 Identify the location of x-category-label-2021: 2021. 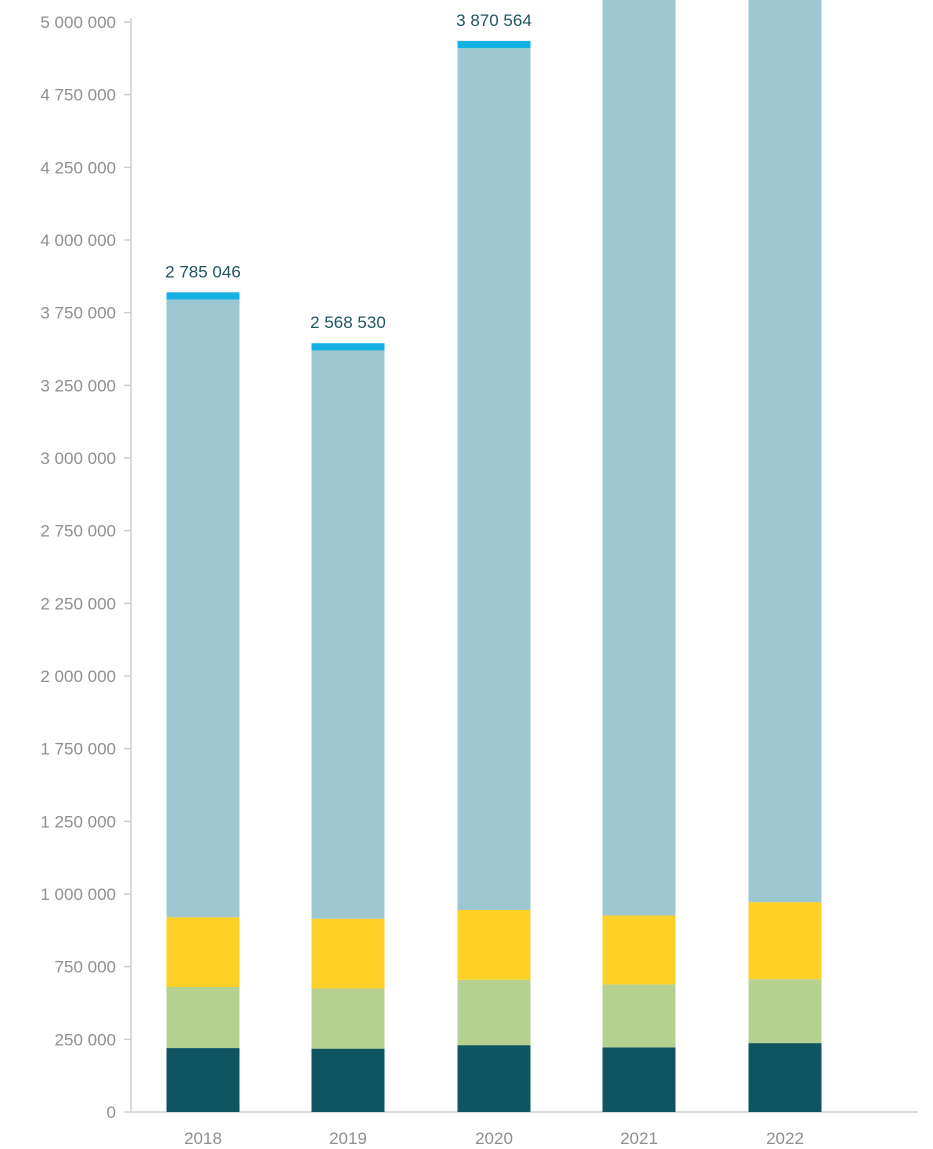
(639, 1138).